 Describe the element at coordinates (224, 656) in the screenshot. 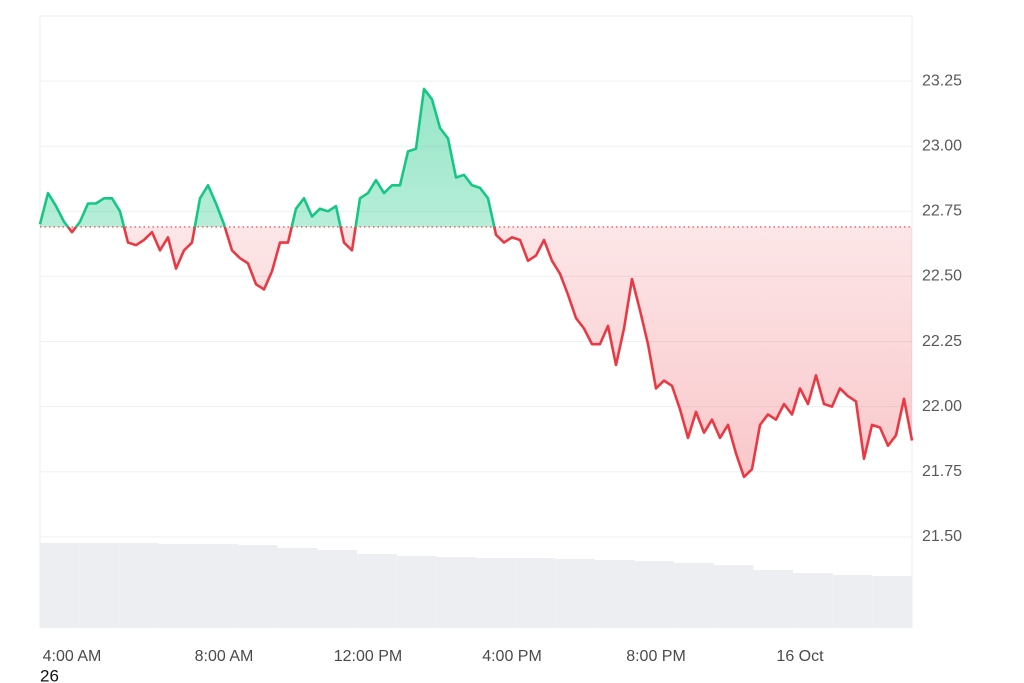

I see `x-tick-label: 8:00 AM` at that location.